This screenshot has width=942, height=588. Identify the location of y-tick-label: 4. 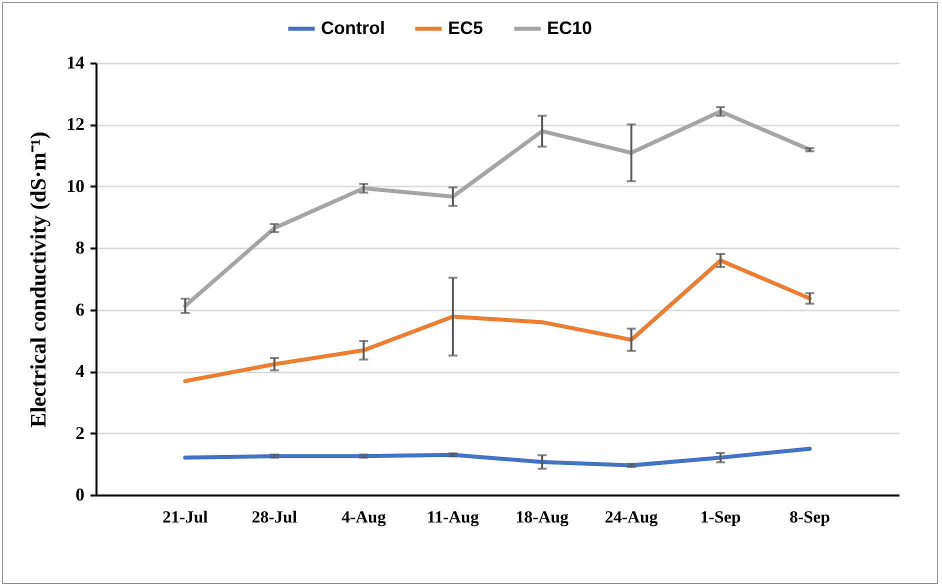
(80, 371).